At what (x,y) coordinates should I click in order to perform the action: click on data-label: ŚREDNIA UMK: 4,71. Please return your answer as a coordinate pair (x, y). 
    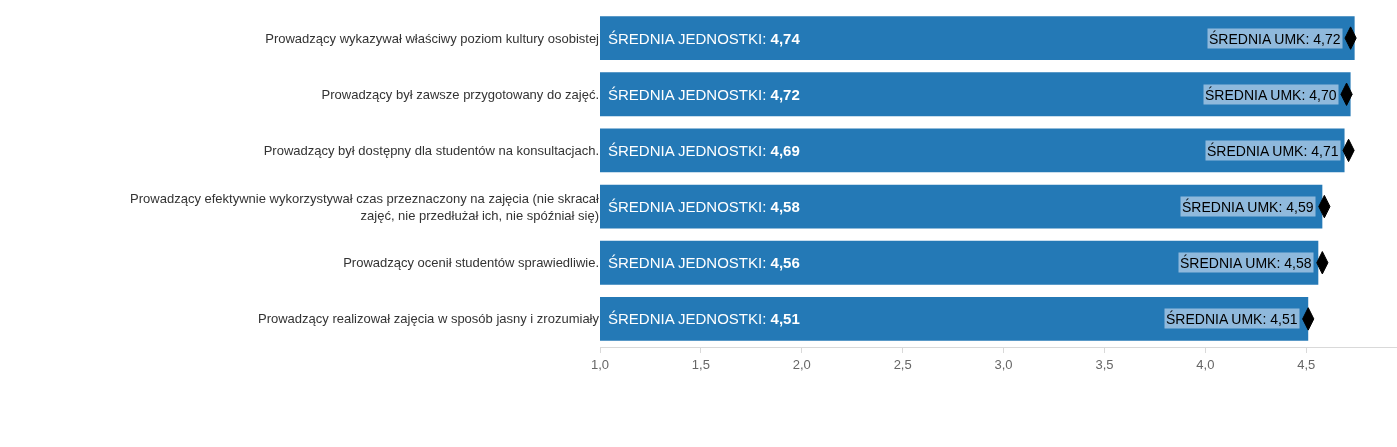
    Looking at the image, I should click on (1273, 150).